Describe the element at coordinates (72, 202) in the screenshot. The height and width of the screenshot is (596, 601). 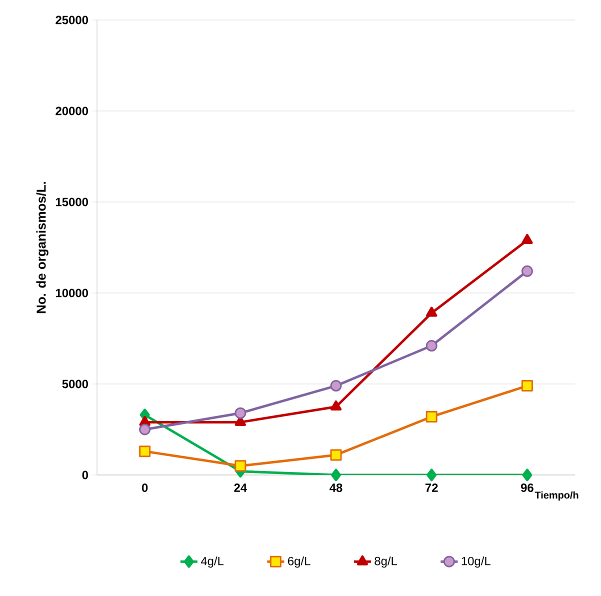
I see `y-tick-label: 15000` at that location.